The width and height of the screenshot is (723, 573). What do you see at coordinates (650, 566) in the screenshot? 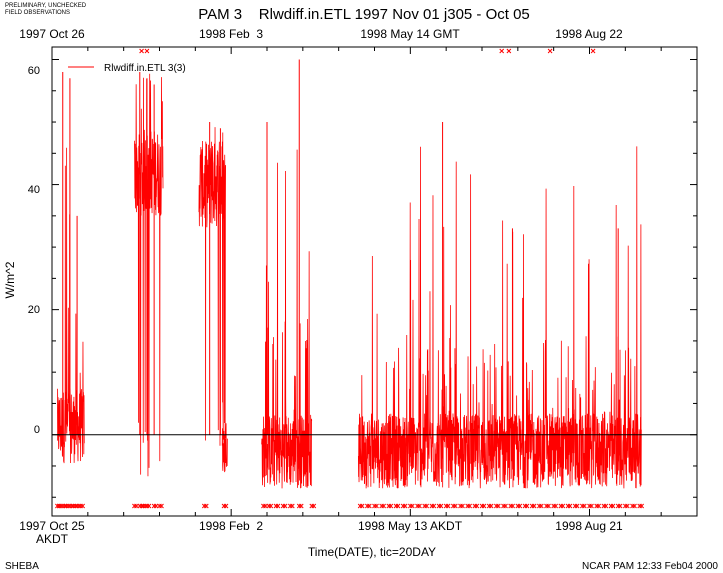
I see `footer-right: NCAR PAM 12:33 Feb04 2000` at bounding box center [650, 566].